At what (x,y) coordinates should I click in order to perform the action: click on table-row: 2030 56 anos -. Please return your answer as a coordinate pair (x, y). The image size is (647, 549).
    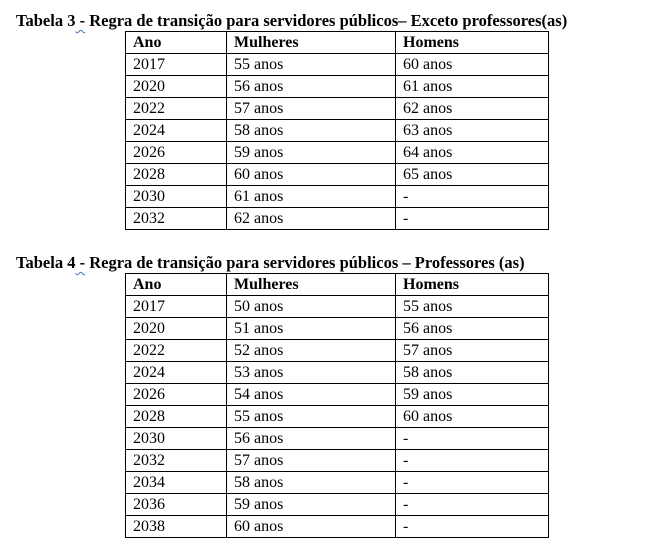
    Looking at the image, I should click on (337, 438).